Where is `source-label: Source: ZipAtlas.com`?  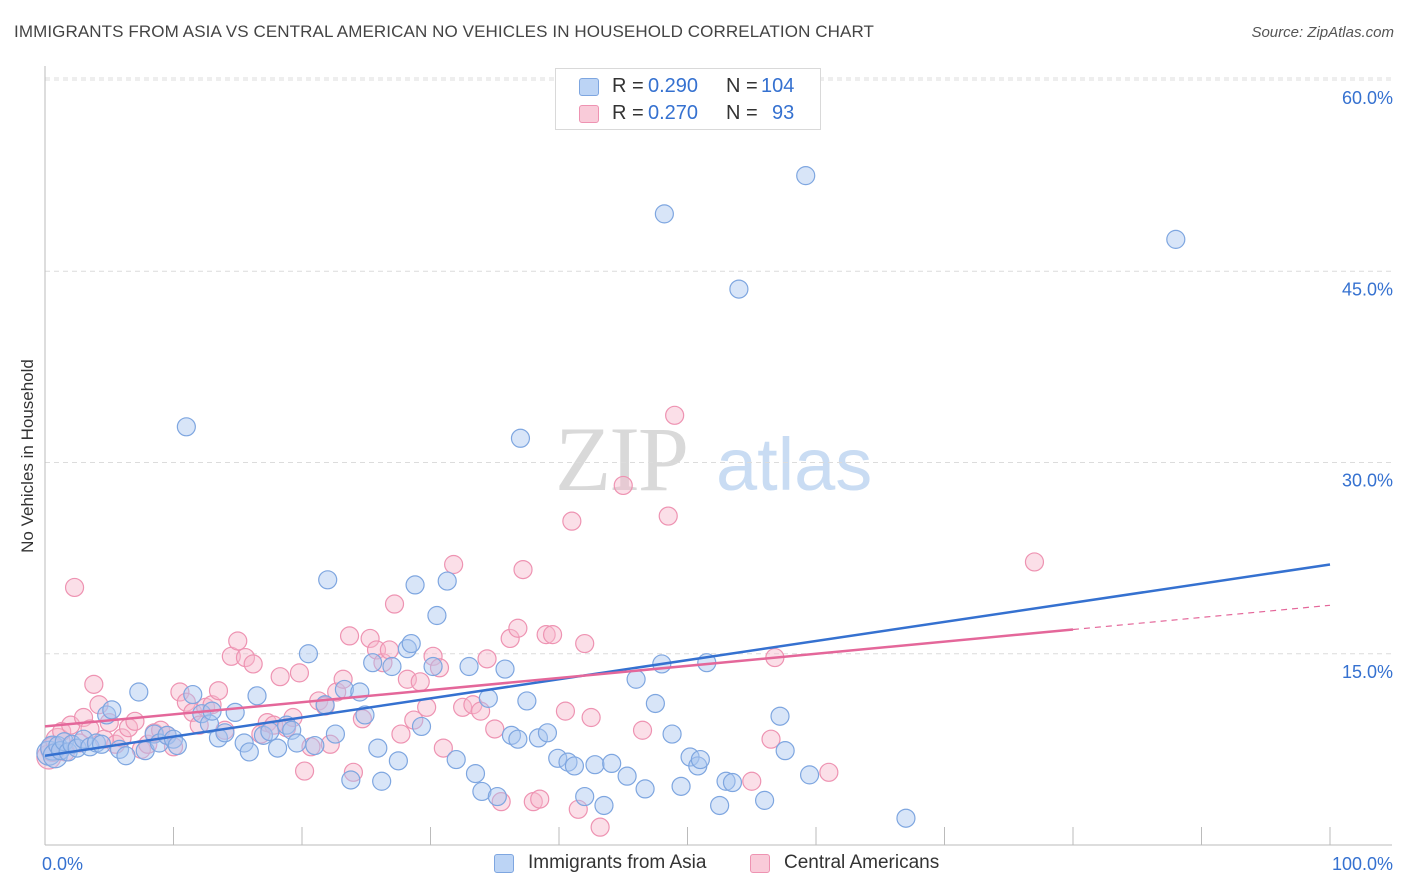 source-label: Source: ZipAtlas.com is located at coordinates (1322, 32).